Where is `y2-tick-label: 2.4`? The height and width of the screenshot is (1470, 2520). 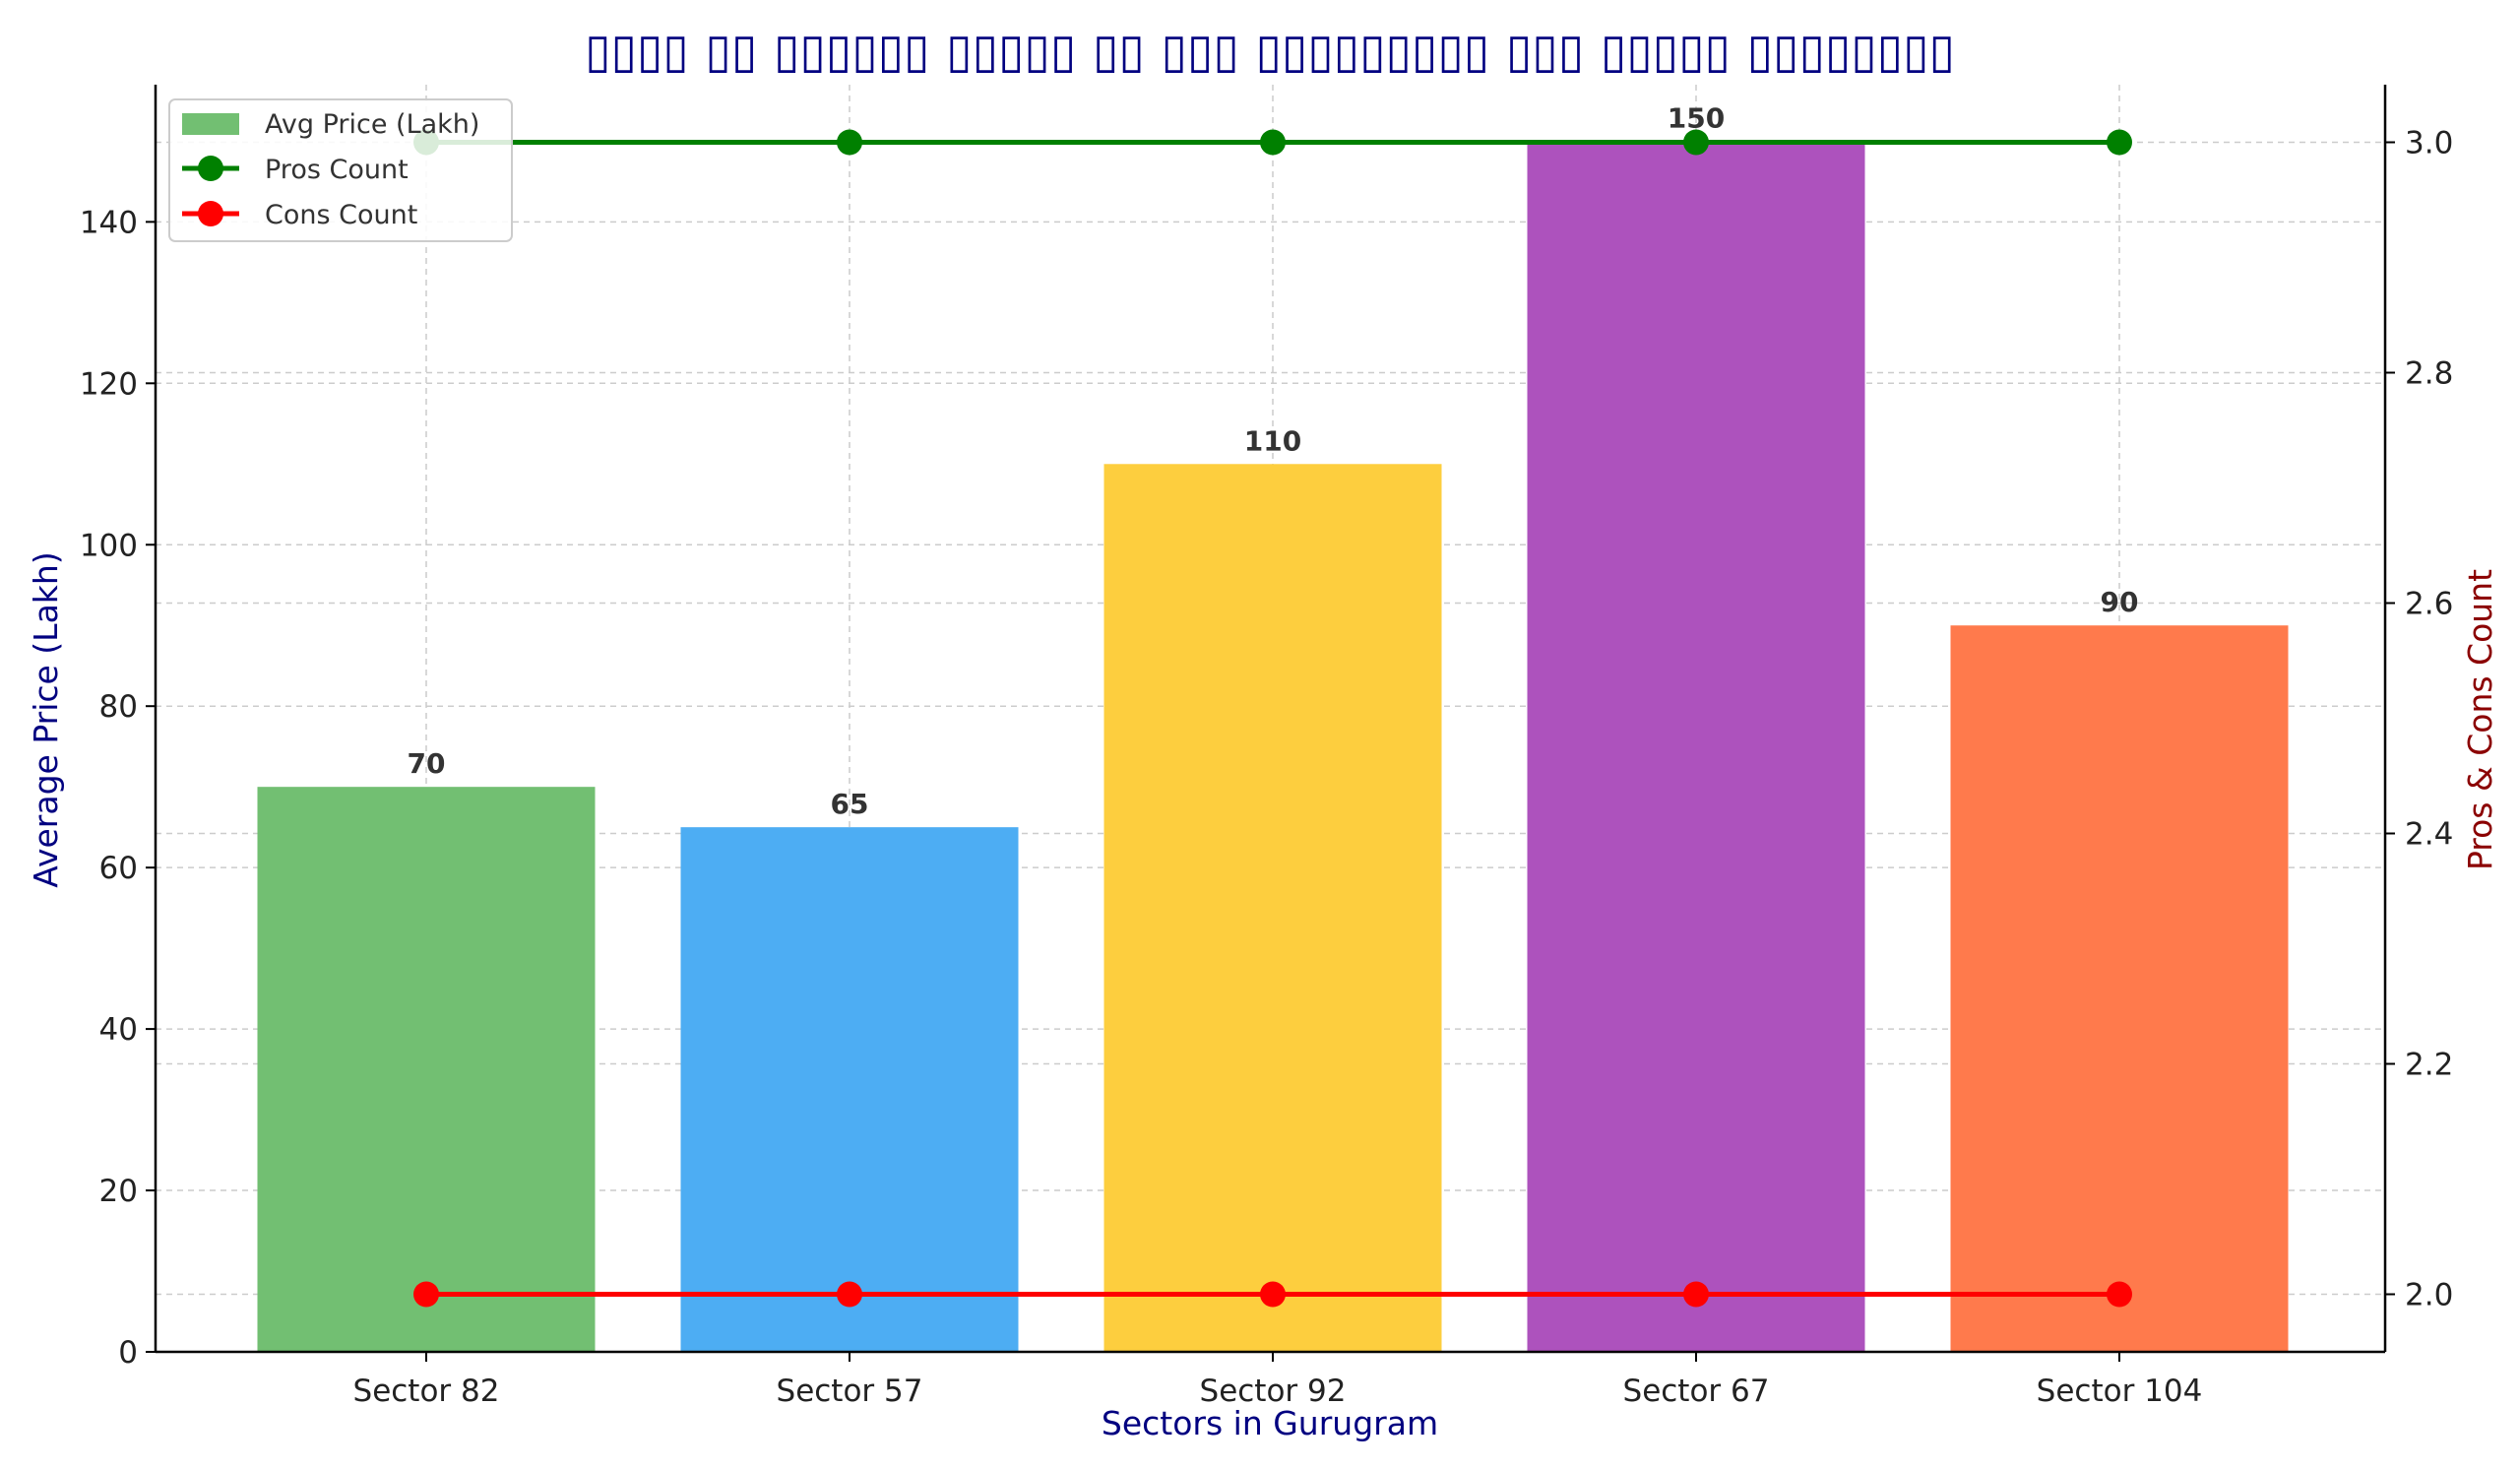
y2-tick-label: 2.4 is located at coordinates (2429, 835).